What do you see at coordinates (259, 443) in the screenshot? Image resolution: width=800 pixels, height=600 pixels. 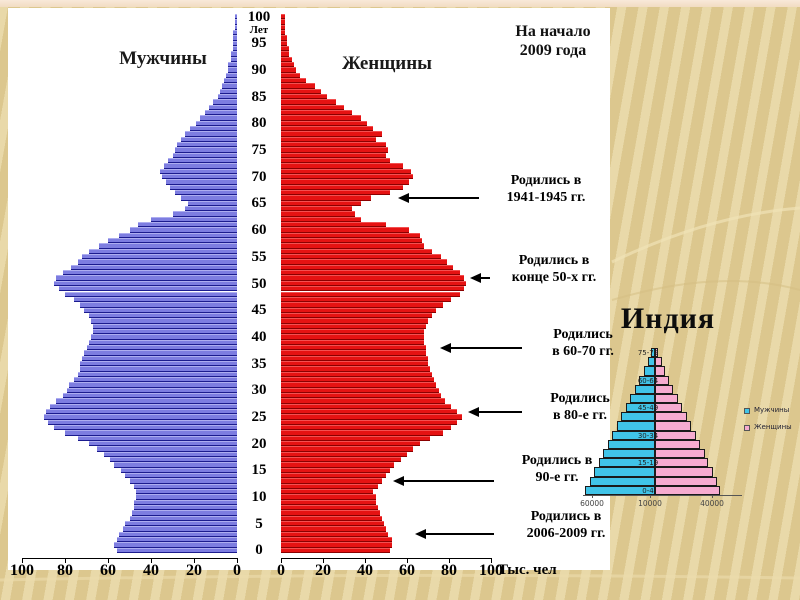 I see `age-tick-label: 20` at bounding box center [259, 443].